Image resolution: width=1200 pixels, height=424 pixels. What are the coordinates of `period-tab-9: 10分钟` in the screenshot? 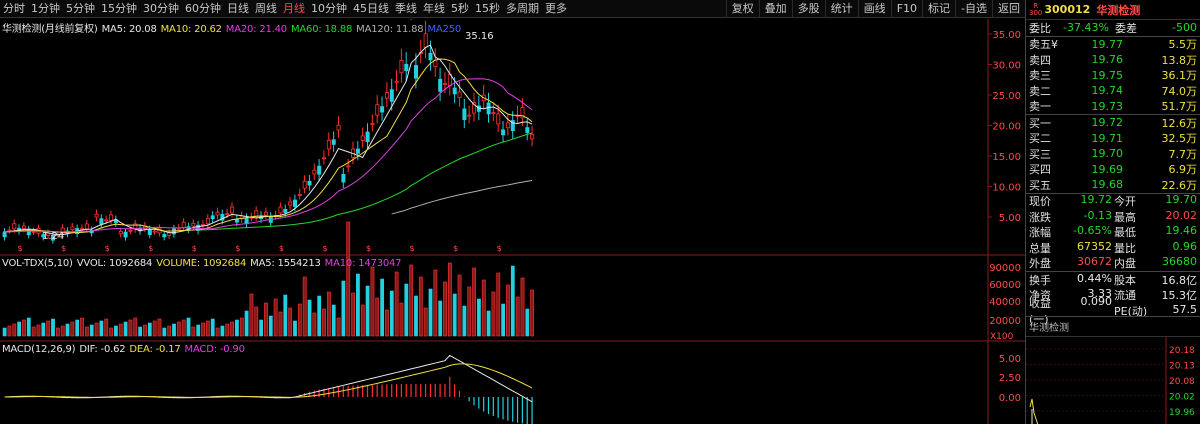 It's located at (329, 8).